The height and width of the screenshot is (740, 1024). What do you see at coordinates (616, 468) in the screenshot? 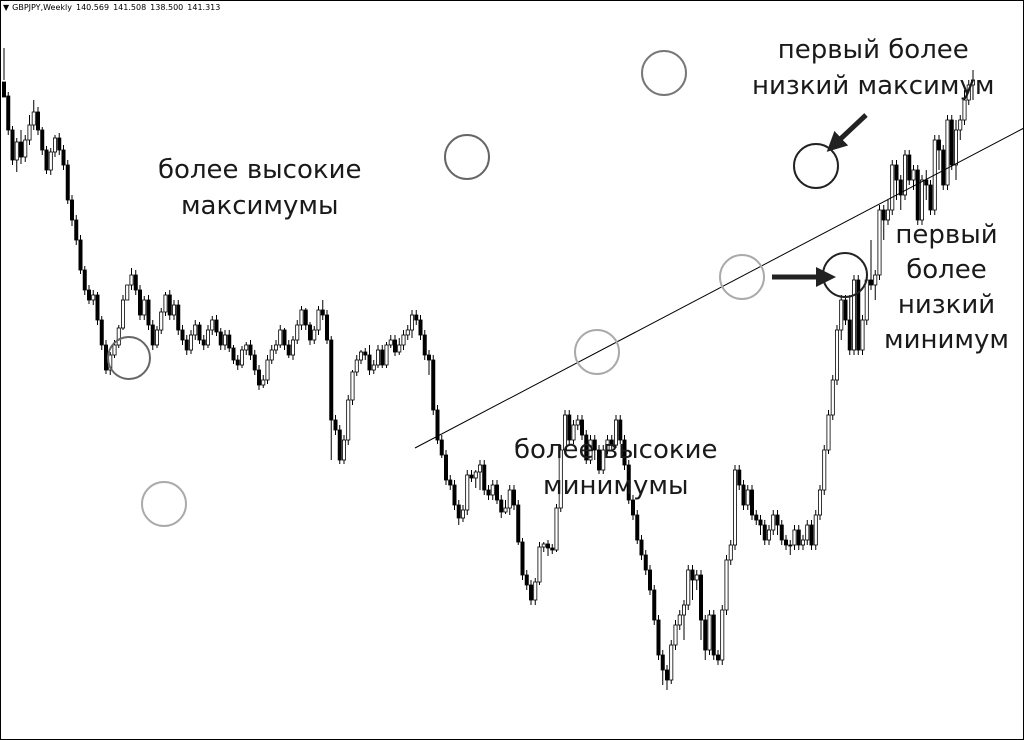
I see `higher-lows-label: более высокие минимумы` at bounding box center [616, 468].